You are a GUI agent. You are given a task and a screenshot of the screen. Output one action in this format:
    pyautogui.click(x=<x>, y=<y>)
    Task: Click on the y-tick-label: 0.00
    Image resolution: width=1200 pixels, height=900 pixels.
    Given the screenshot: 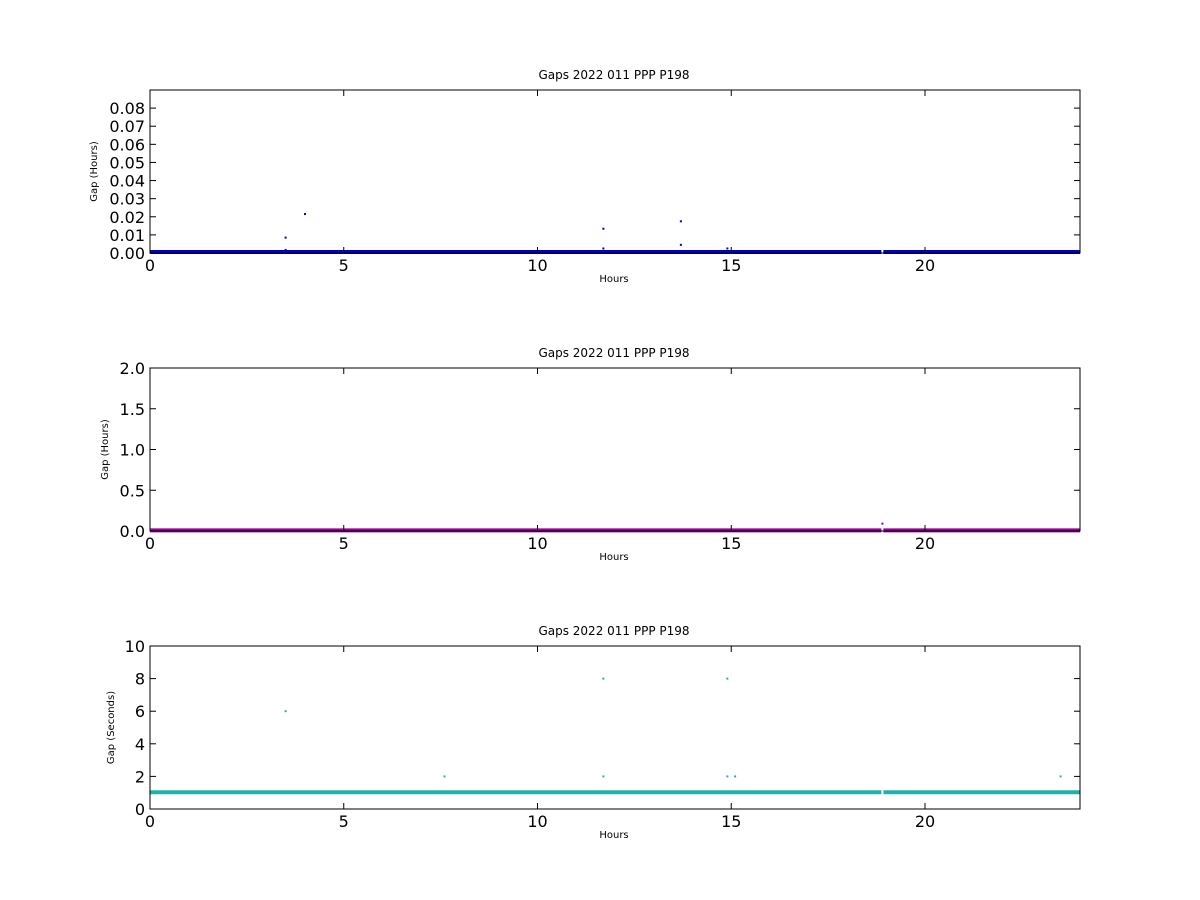 What is the action you would take?
    pyautogui.click(x=127, y=253)
    